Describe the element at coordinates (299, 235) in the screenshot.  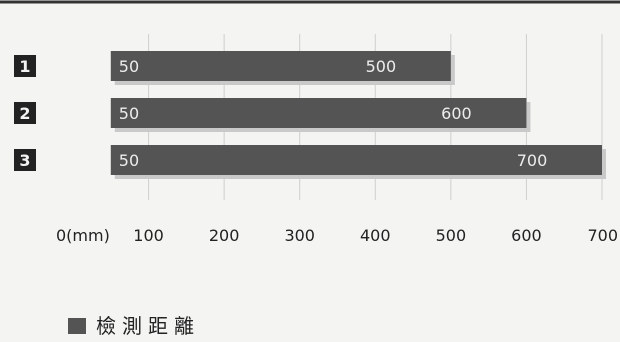
I see `x-tick-label: 300` at that location.